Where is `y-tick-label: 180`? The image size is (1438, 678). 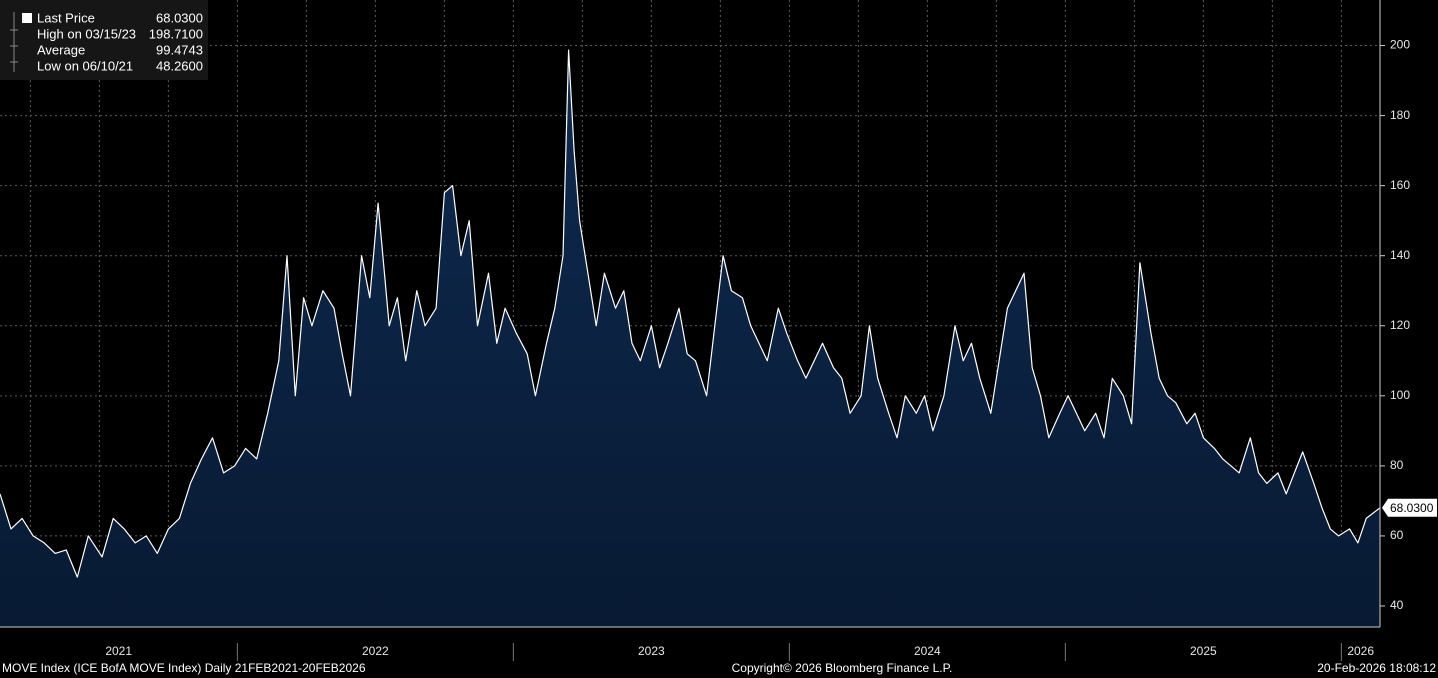
y-tick-label: 180 is located at coordinates (1400, 115).